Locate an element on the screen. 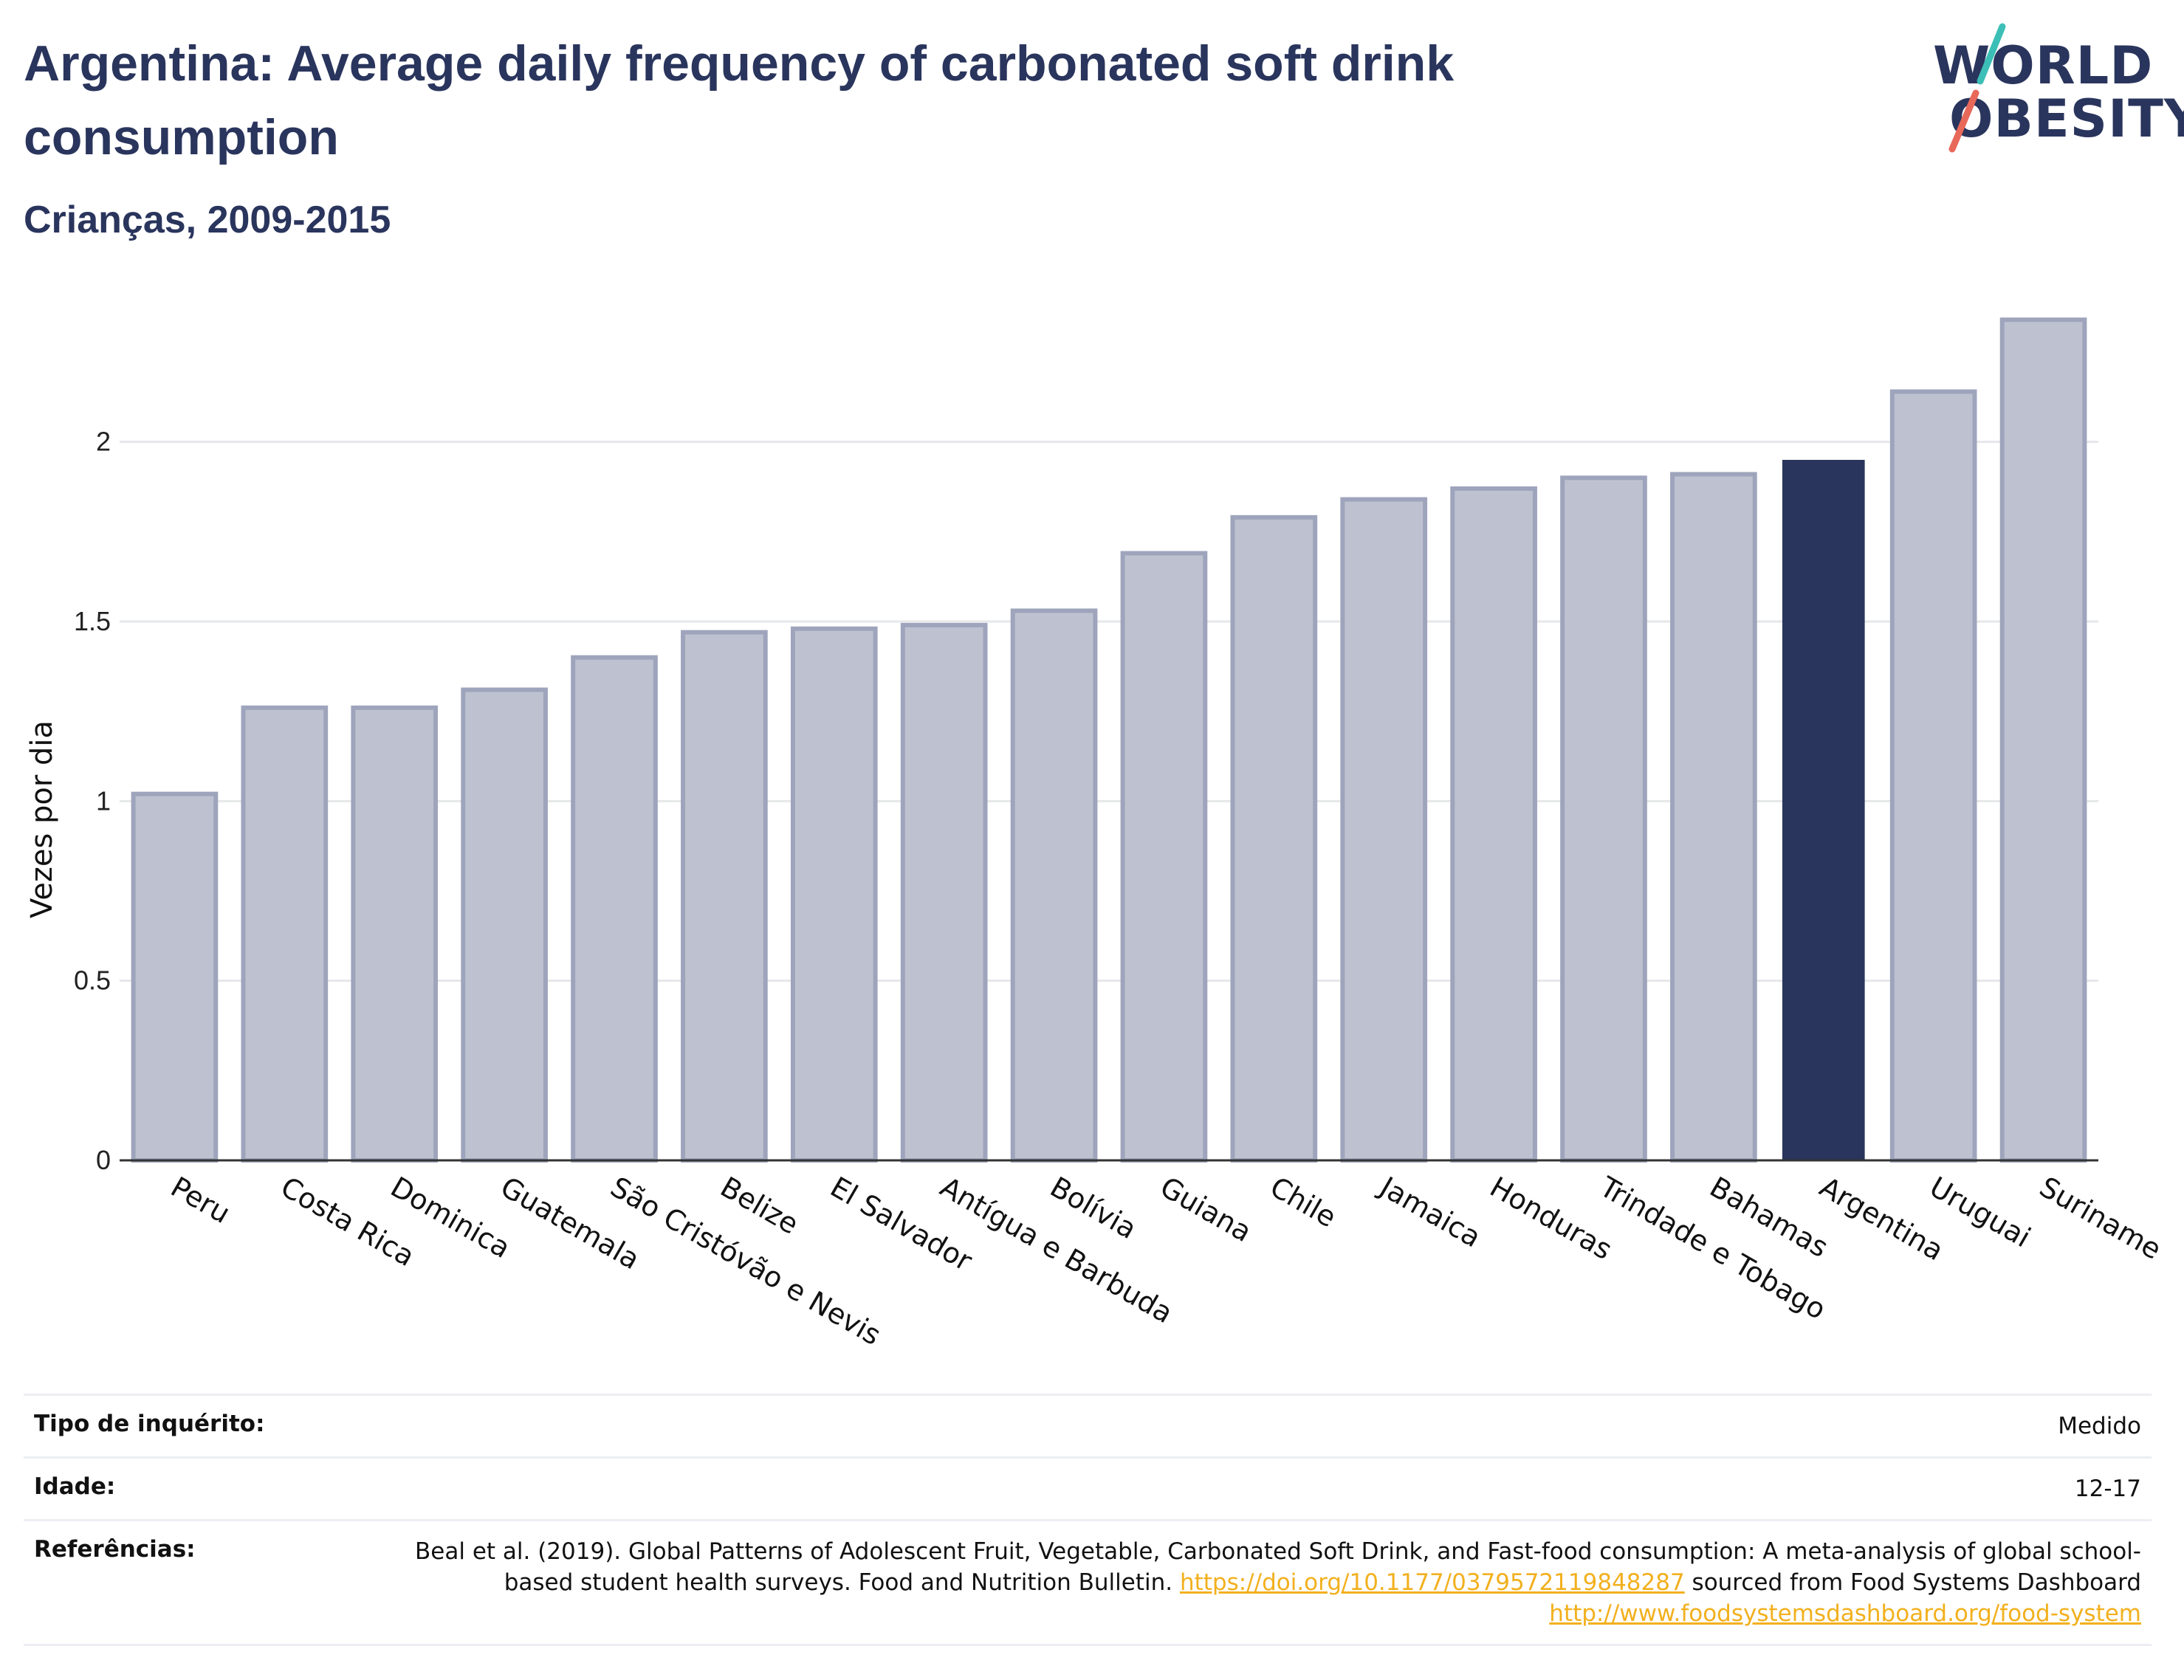 The image size is (2184, 1680). doi-link: https://doi.org/10.1177/0379572119848287 is located at coordinates (1432, 1582).